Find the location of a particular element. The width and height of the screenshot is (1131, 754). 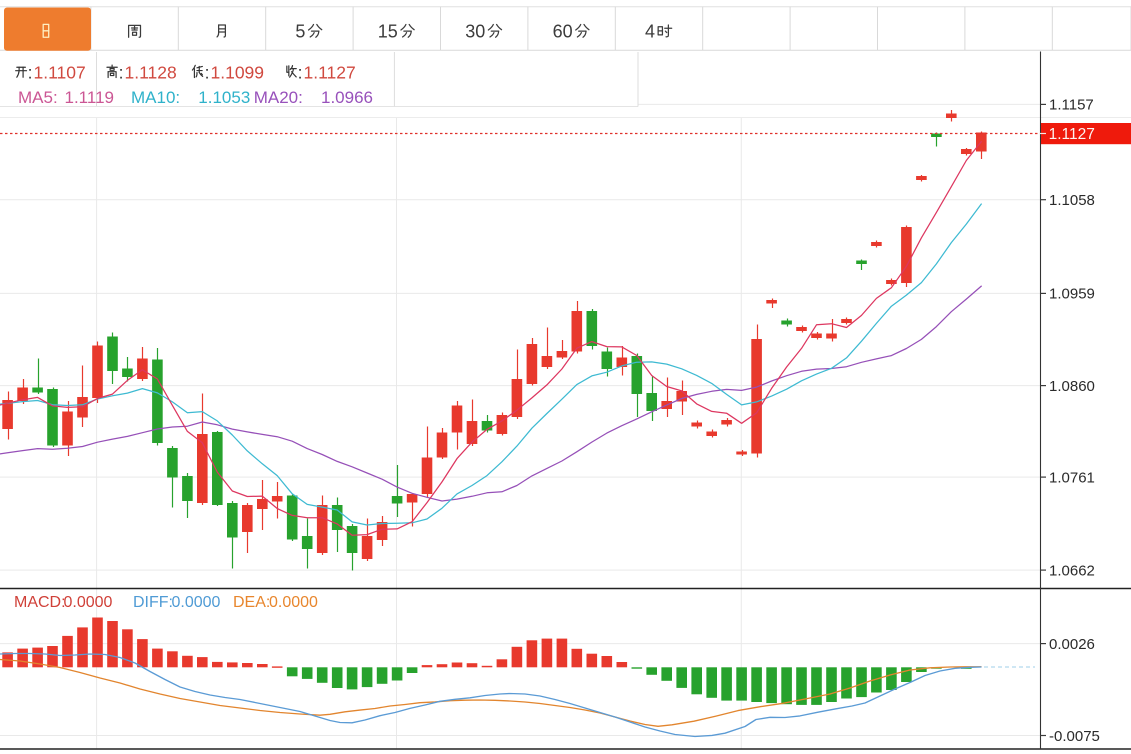

svg-text: 30 is located at coordinates (475, 31).